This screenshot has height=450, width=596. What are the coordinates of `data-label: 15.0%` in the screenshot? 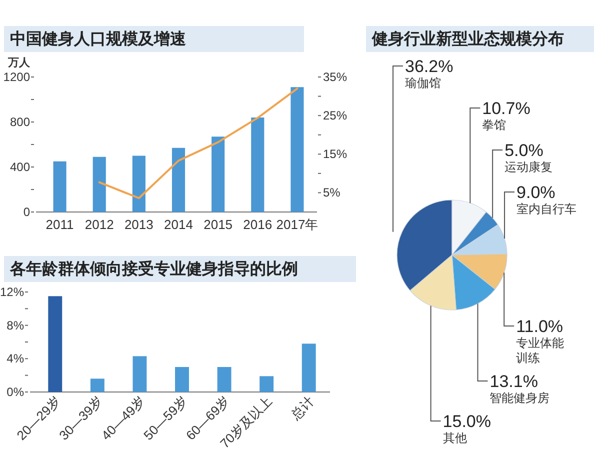 It's located at (466, 421).